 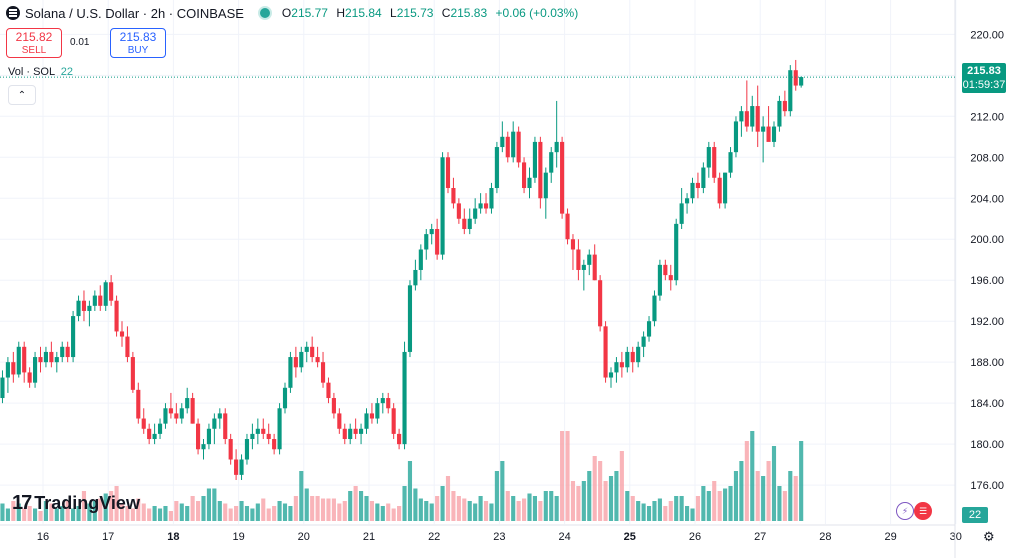 What do you see at coordinates (415, 13) in the screenshot?
I see `low-value: 215.73` at bounding box center [415, 13].